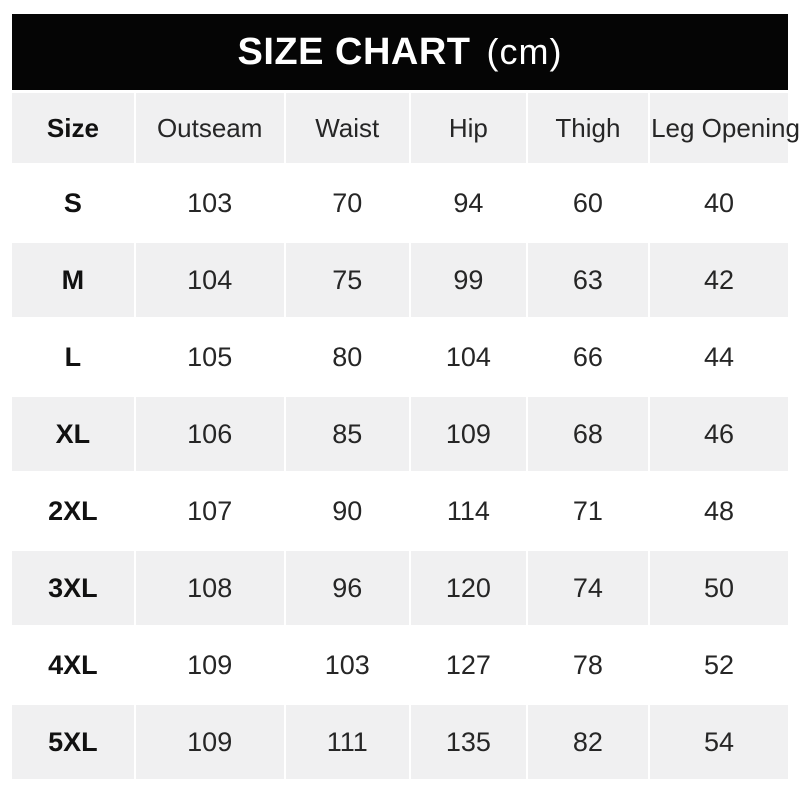 The image size is (800, 800). I want to click on table-row: 3XL 108 96 120 74 50, so click(400, 588).